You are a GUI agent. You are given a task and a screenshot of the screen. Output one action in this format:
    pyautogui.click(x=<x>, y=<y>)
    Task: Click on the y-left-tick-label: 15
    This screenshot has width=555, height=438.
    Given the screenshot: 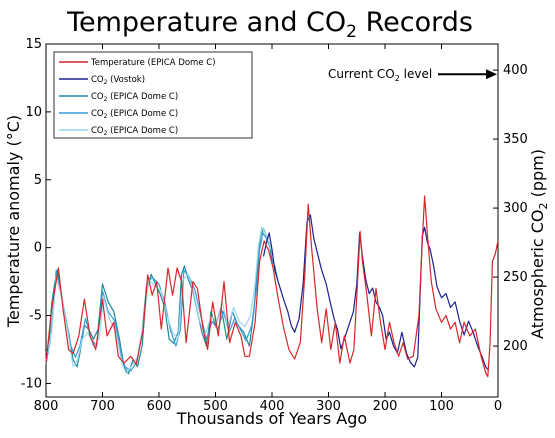 What is the action you would take?
    pyautogui.click(x=33, y=44)
    